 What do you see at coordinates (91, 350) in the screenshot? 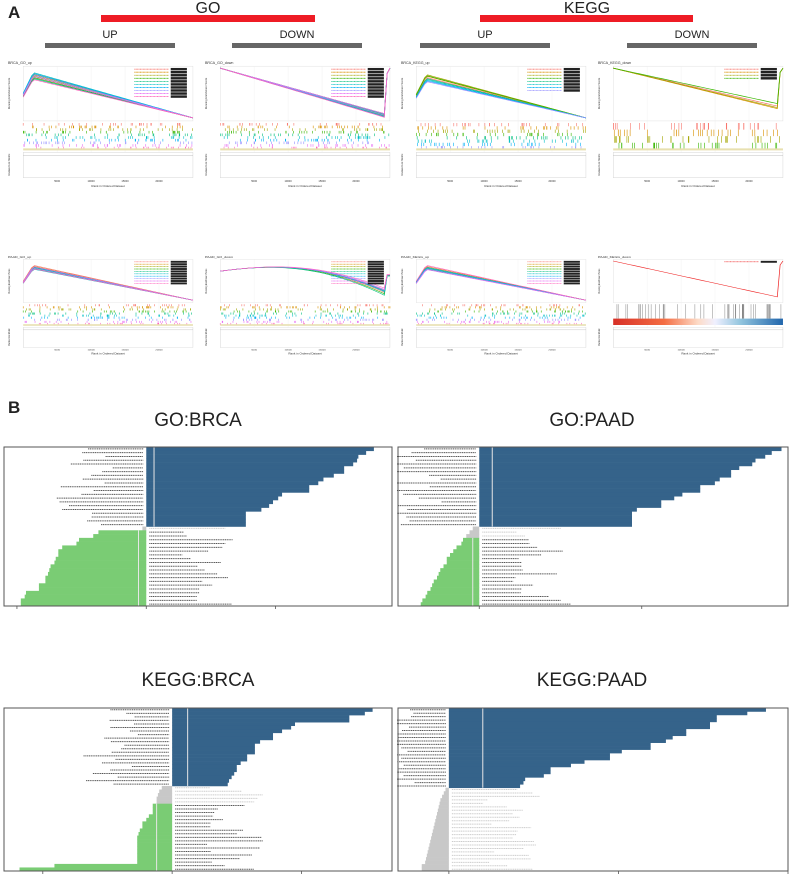
I see `rank-tick-label: 10000` at bounding box center [91, 350].